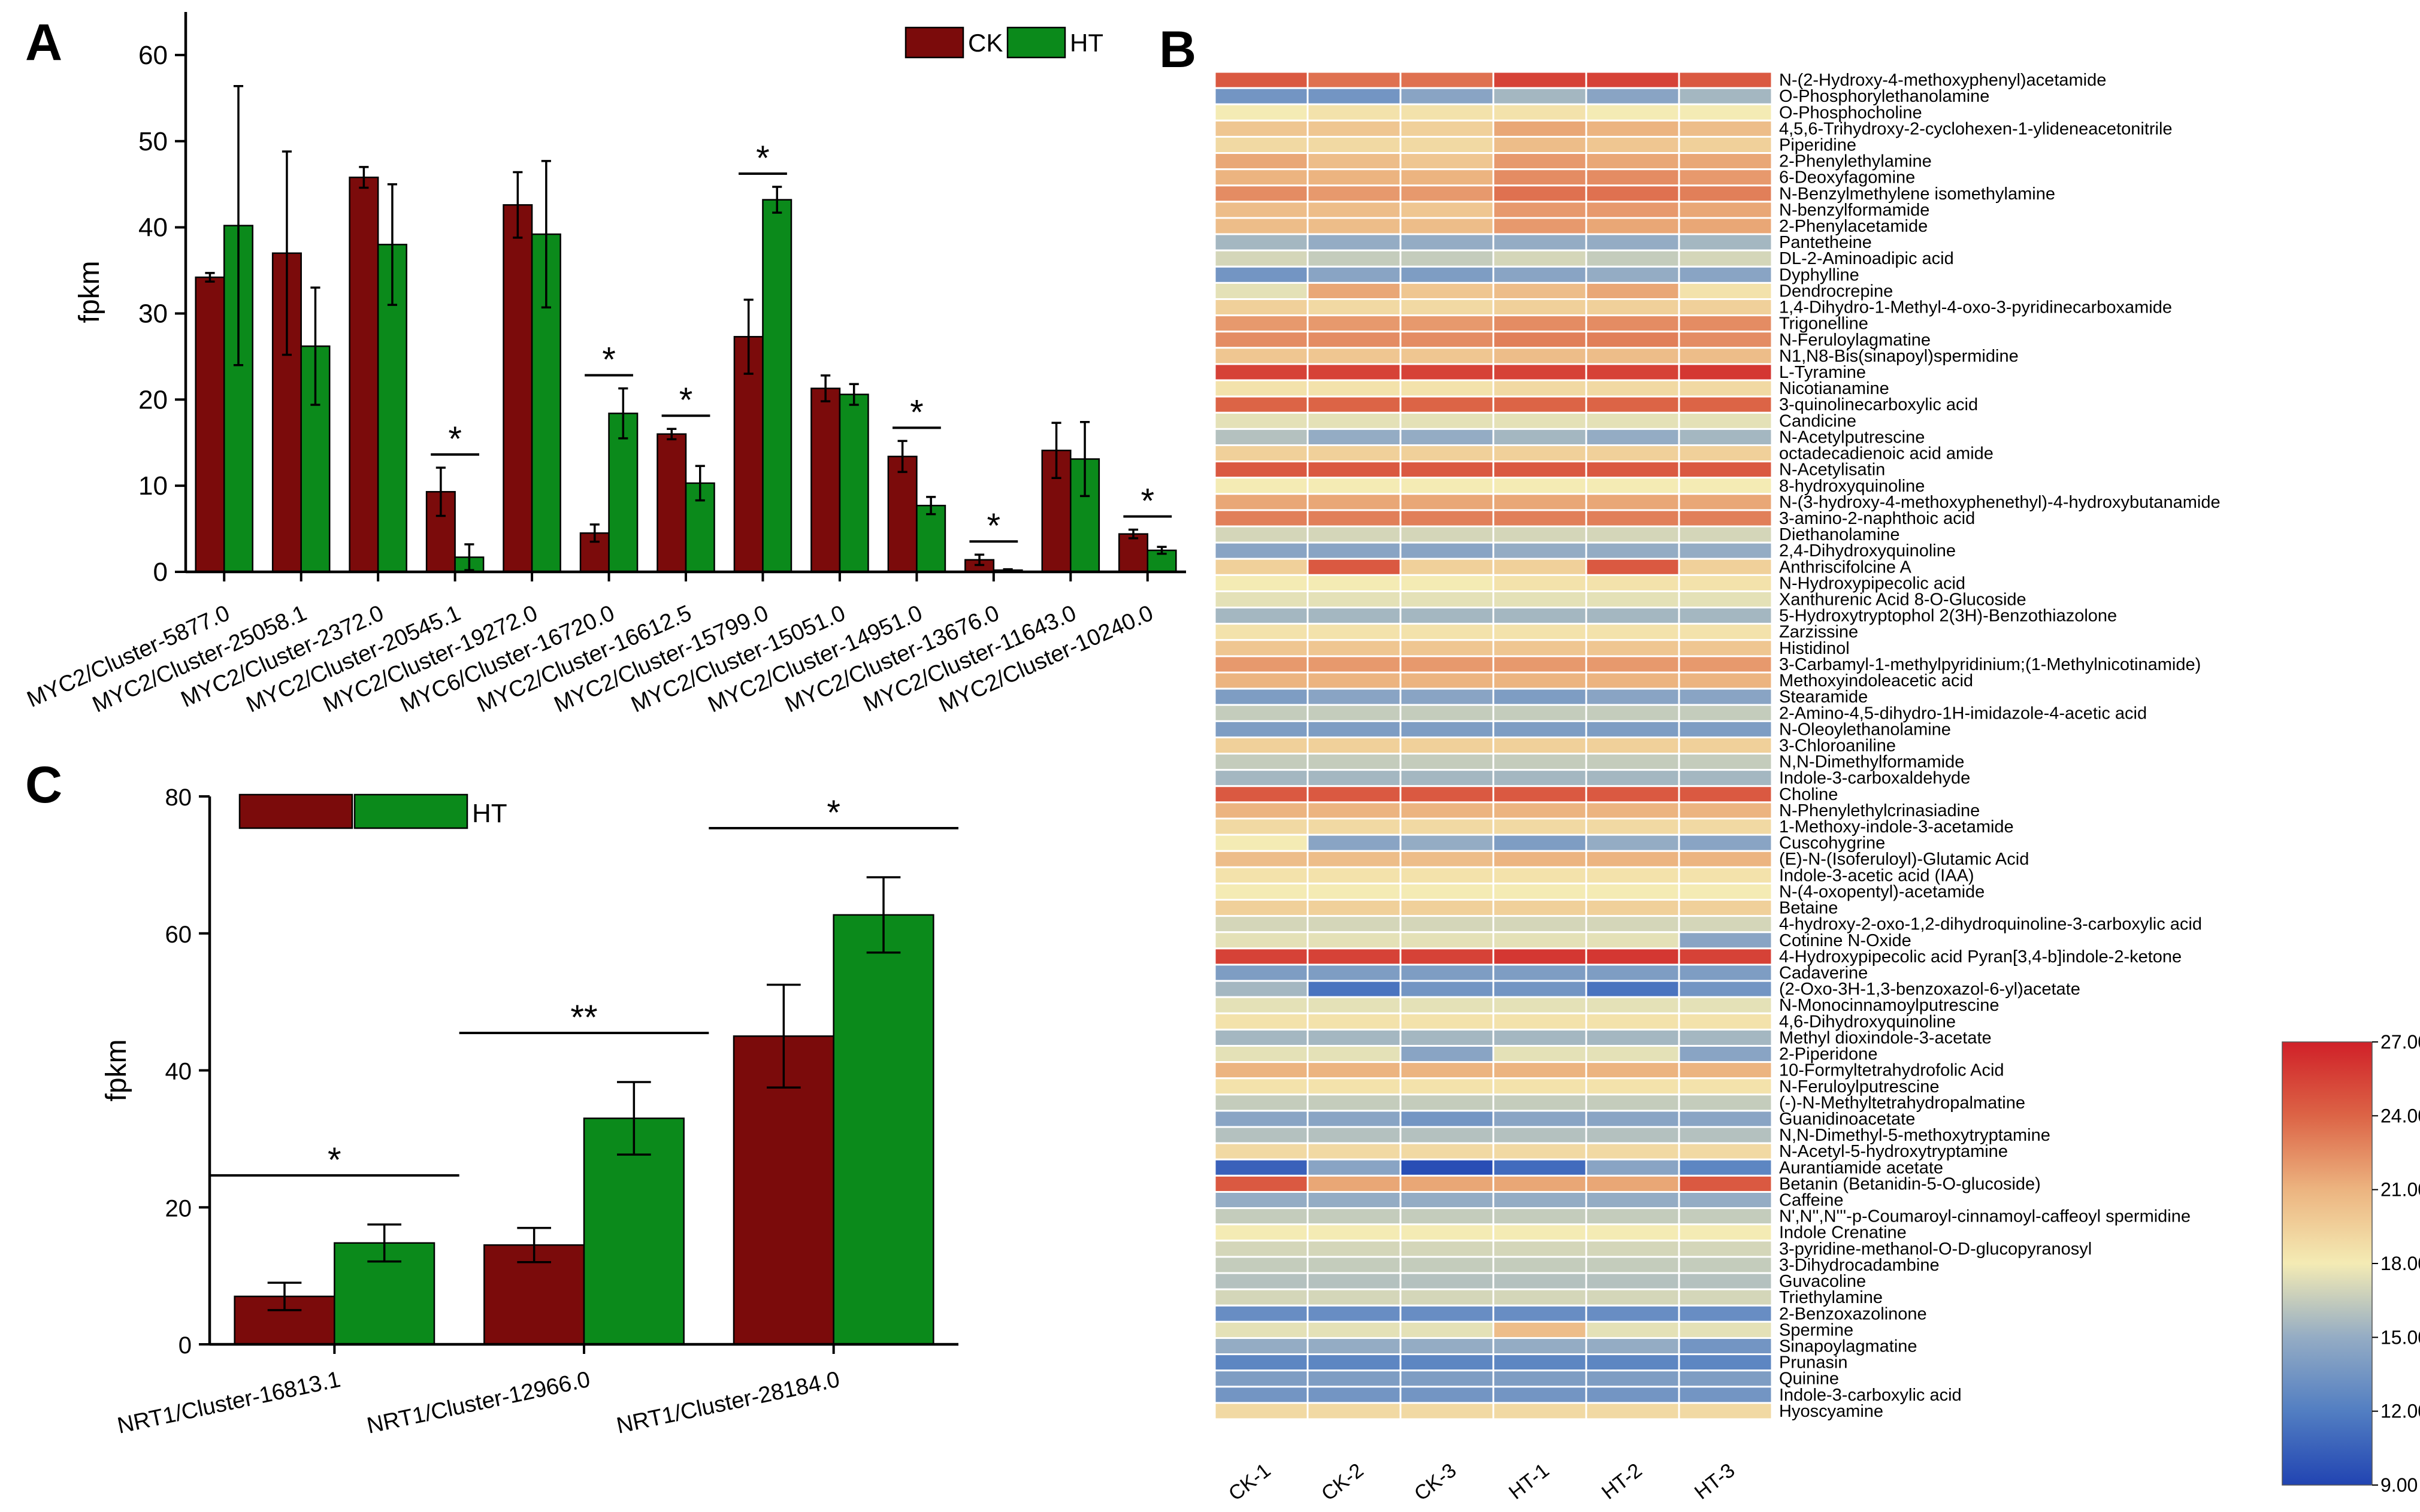  Describe the element at coordinates (1865, 729) in the screenshot. I see `heatmap-row-label: N-Oleoylethanolamine` at that location.